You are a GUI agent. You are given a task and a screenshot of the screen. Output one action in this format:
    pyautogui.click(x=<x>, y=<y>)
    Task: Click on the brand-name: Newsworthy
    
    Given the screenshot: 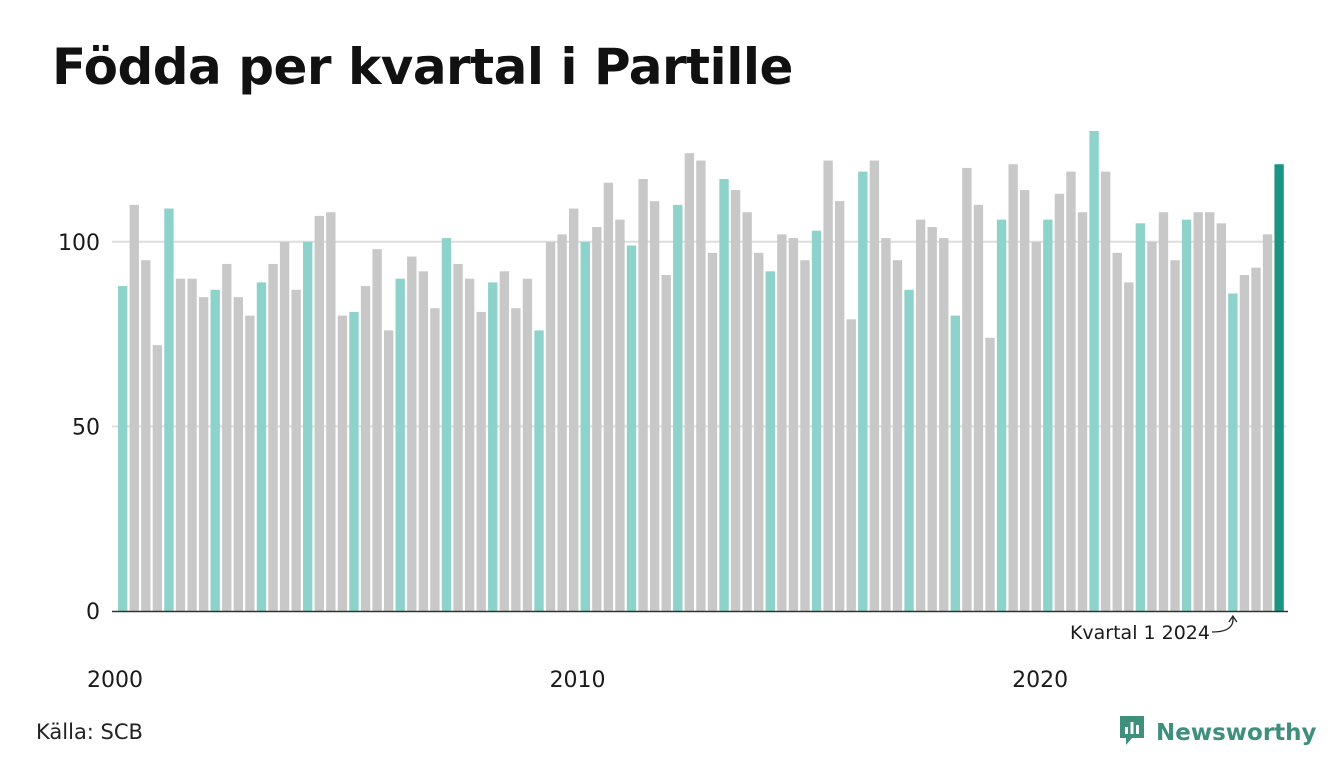 What is the action you would take?
    pyautogui.click(x=1236, y=733)
    